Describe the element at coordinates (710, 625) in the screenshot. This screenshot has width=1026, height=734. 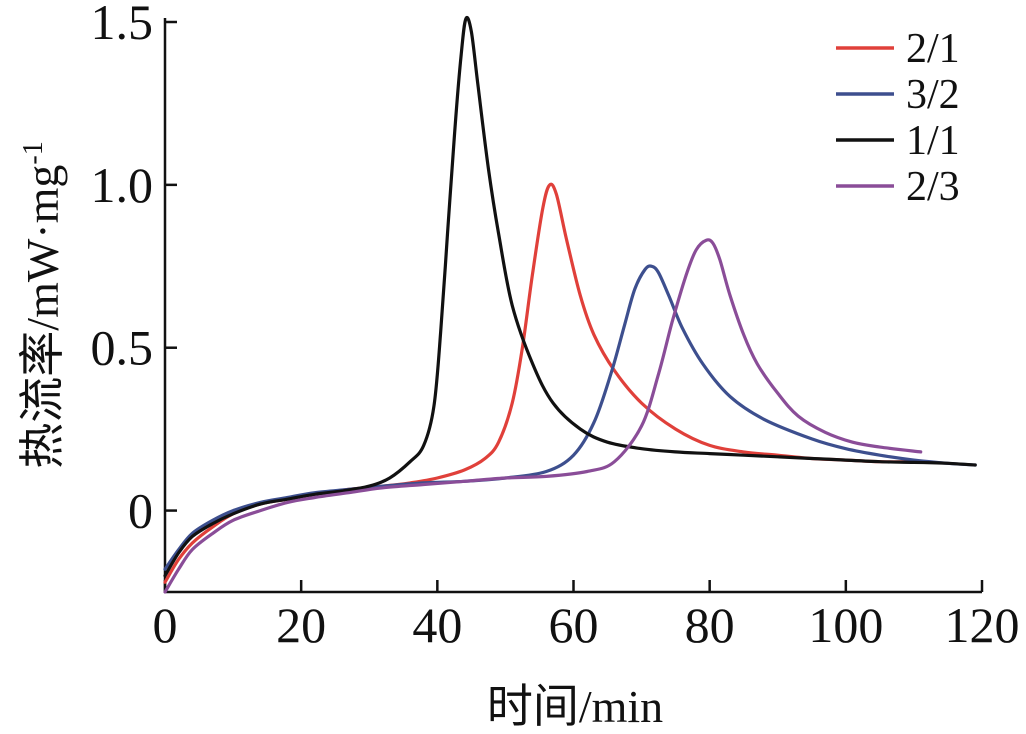
I see `x-tick-label-80: 80` at that location.